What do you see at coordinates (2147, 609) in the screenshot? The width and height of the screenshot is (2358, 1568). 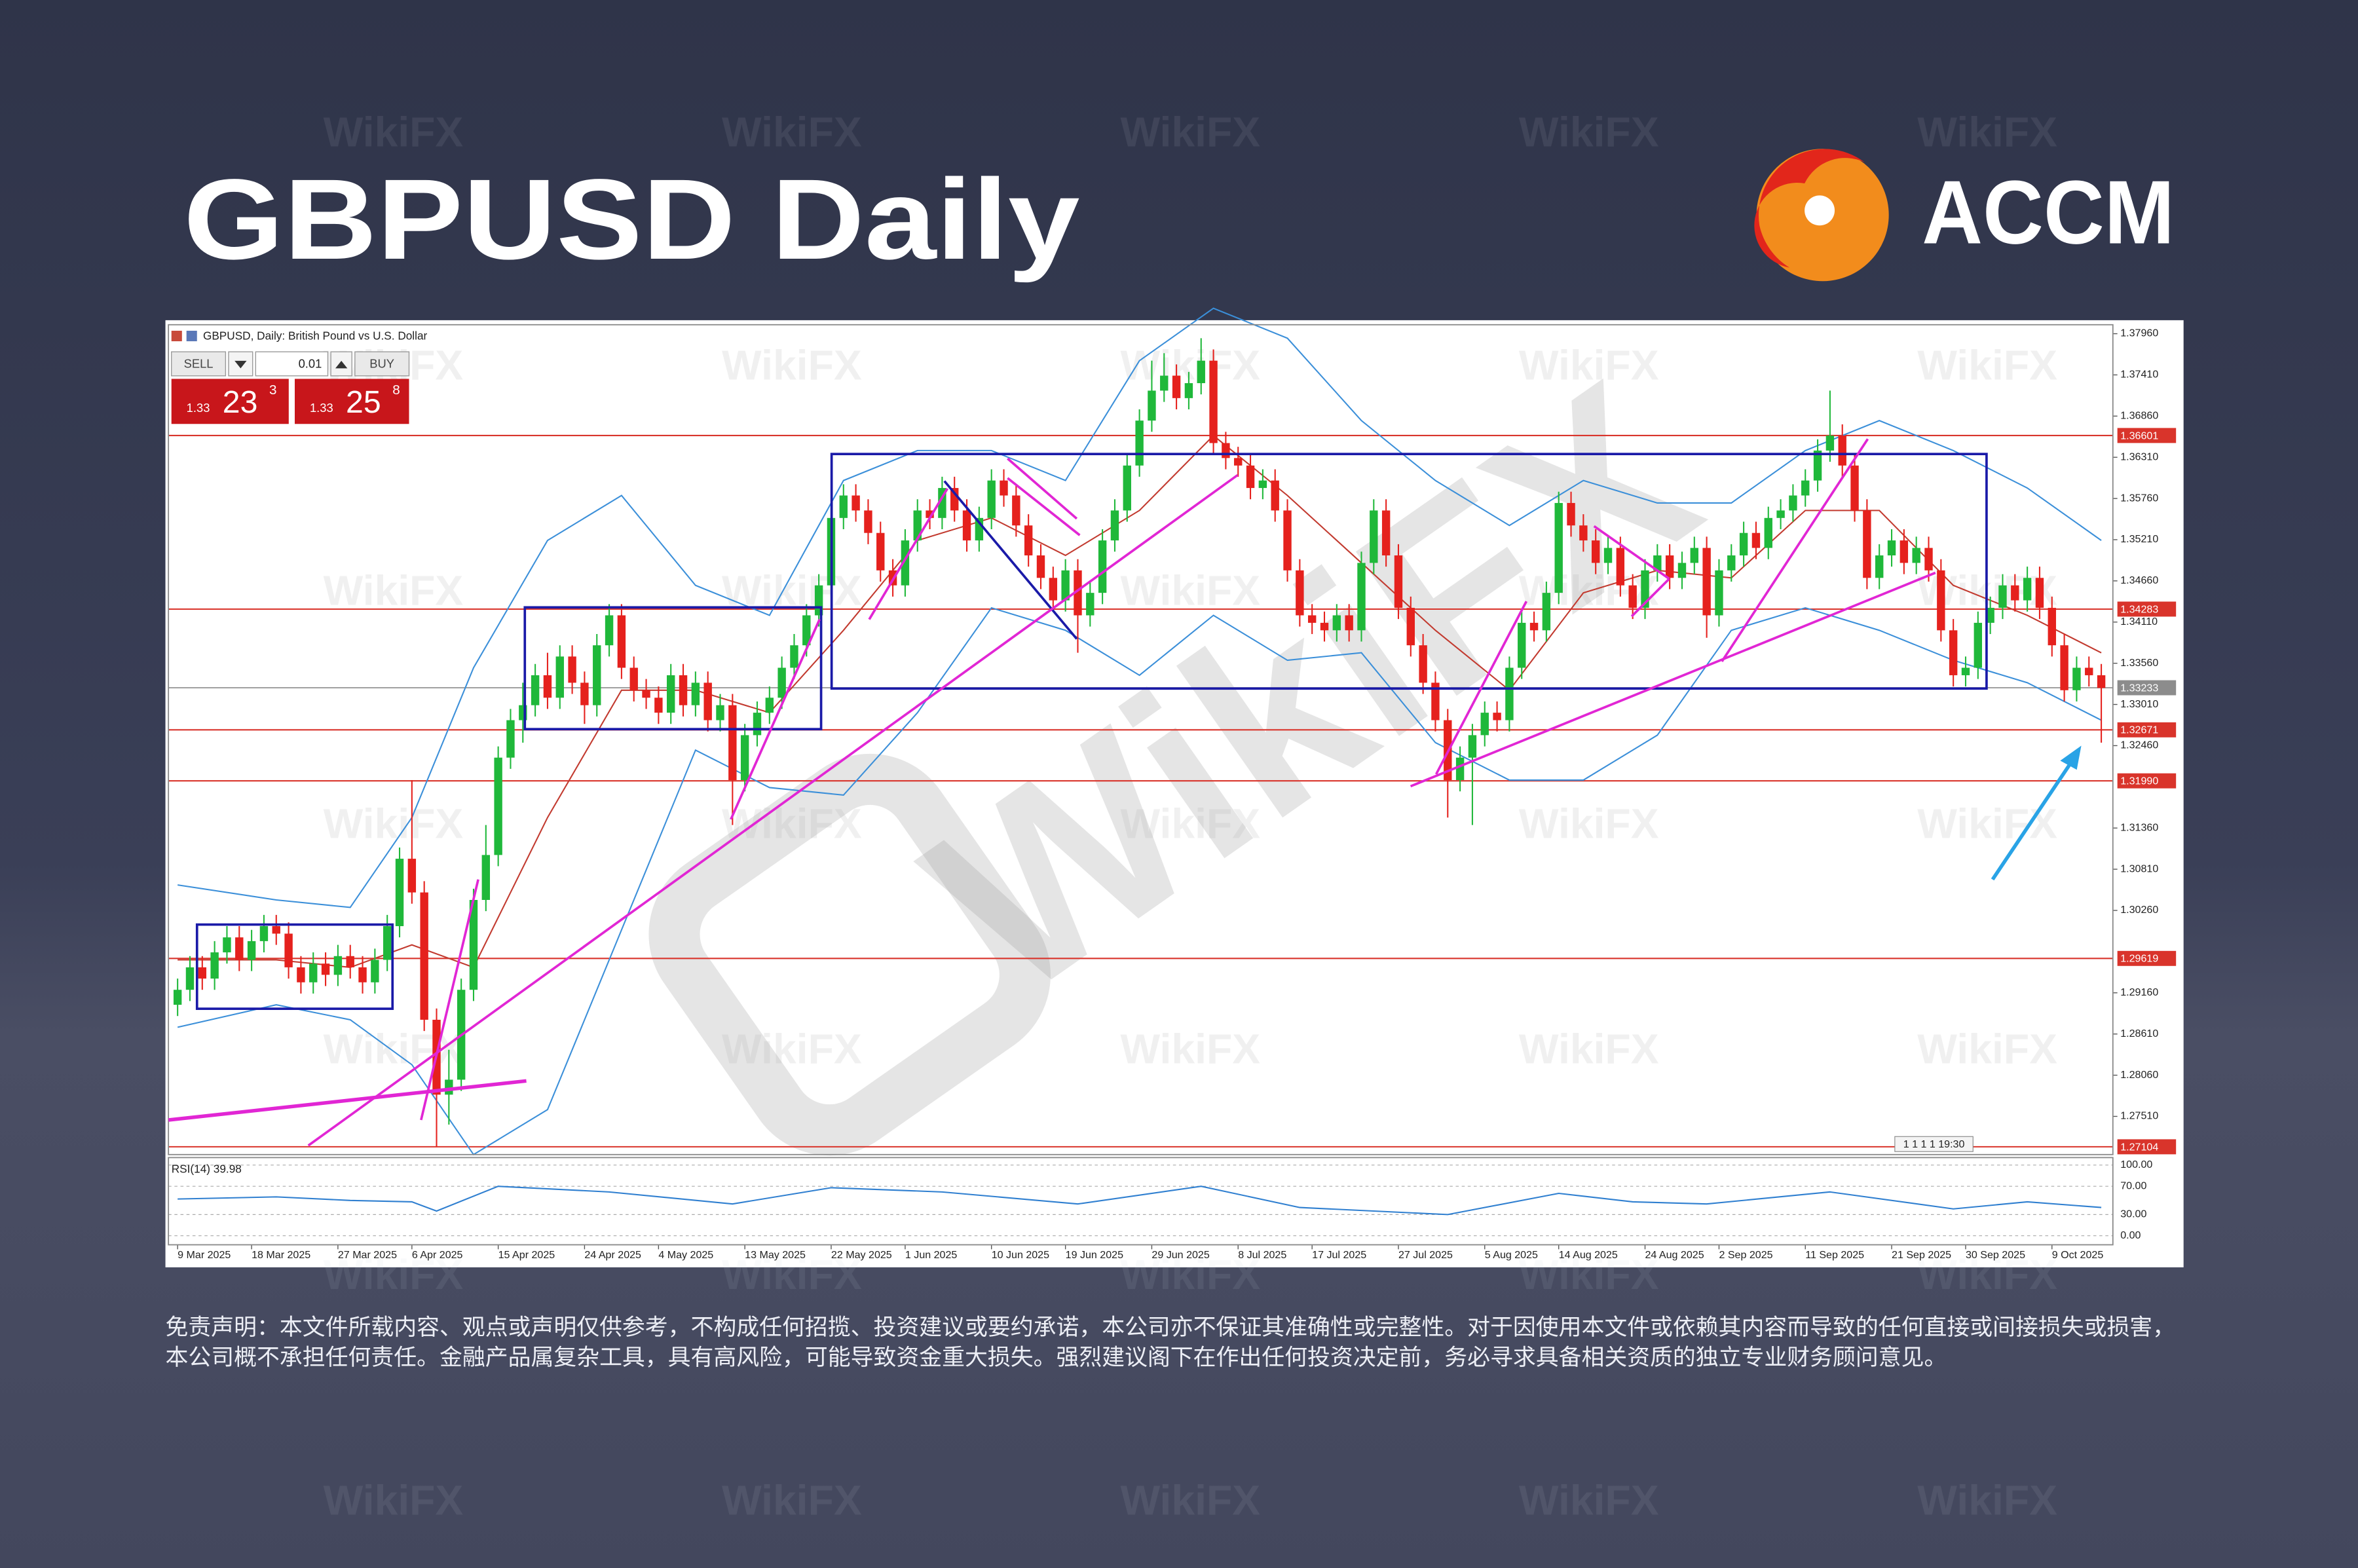 I see `level-label-box` at bounding box center [2147, 609].